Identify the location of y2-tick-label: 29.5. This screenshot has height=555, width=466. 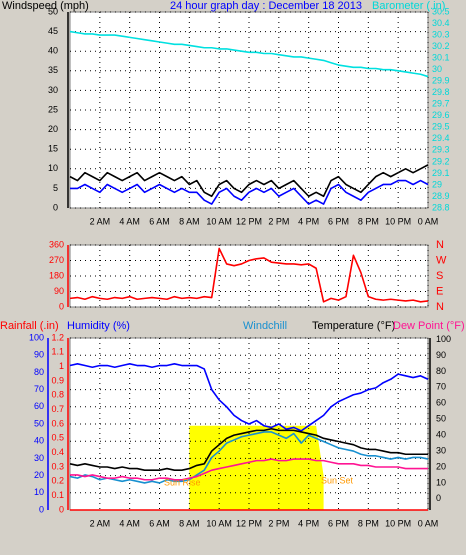
(441, 127).